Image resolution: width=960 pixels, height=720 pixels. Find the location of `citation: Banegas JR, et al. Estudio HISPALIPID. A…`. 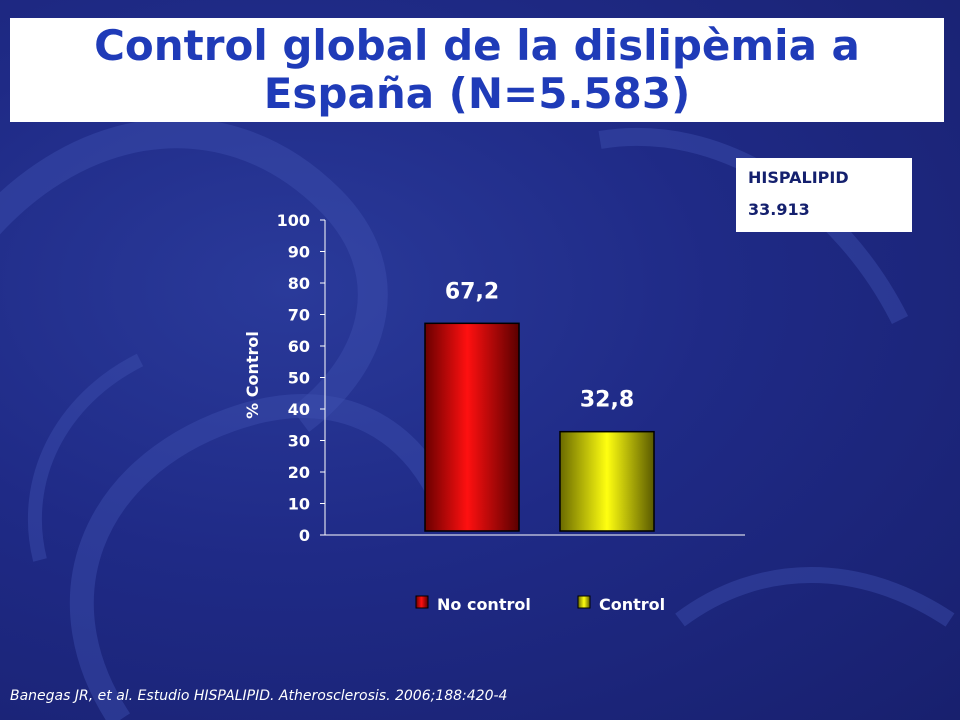

citation: Banegas JR, et al. Estudio HISPALIPID. A… is located at coordinates (259, 696).